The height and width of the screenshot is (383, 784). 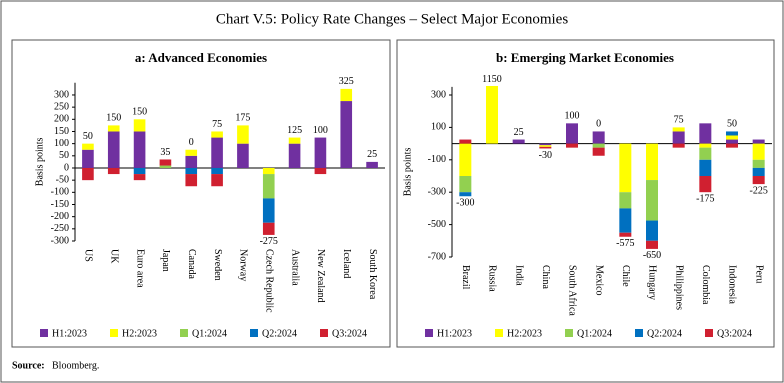 I want to click on x-tick-label: Philippines, so click(x=678, y=287).